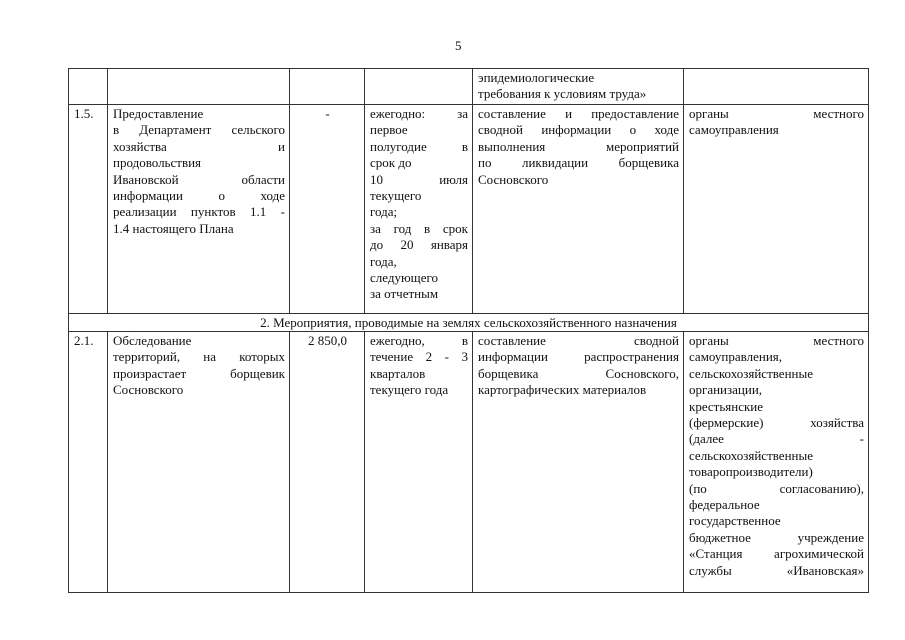  What do you see at coordinates (391, 163) in the screenshot?
I see `text-line: срок до` at bounding box center [391, 163].